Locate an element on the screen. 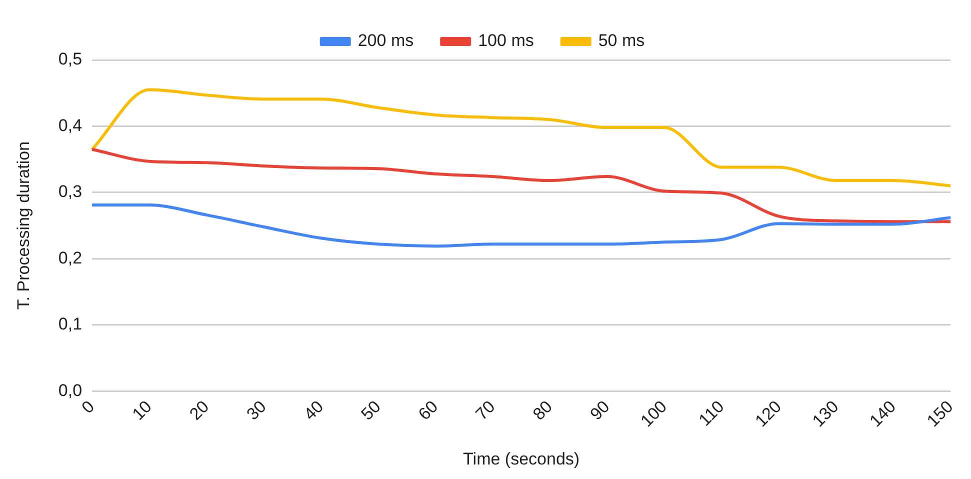 The width and height of the screenshot is (971, 479). legend-label: 100 ms is located at coordinates (506, 40).